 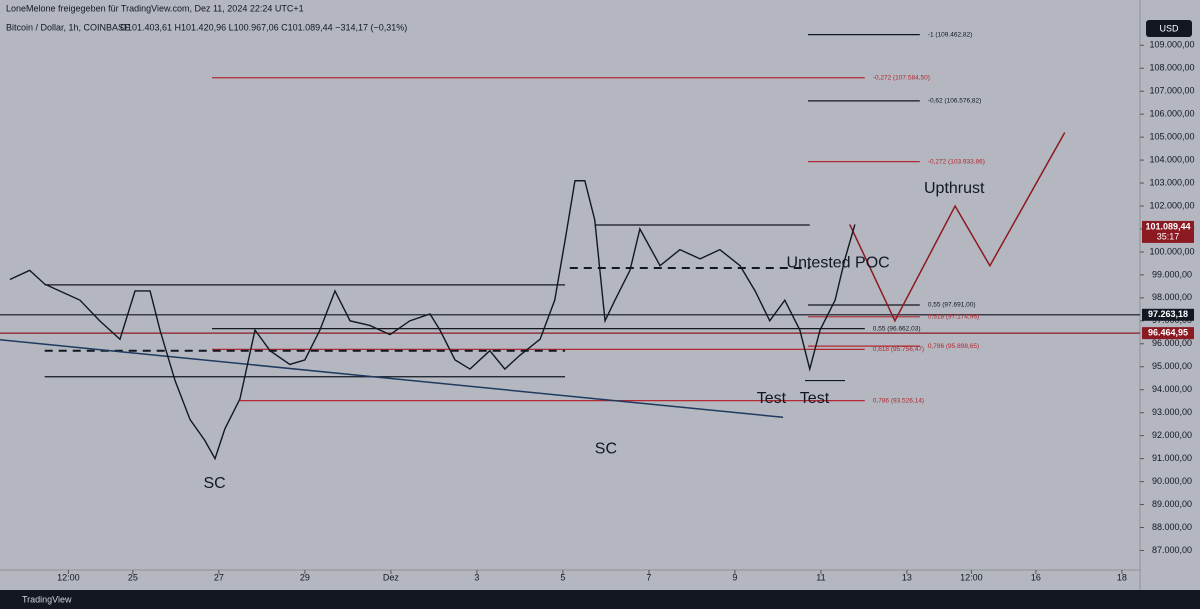 What do you see at coordinates (1171, 251) in the screenshot?
I see `y-tick-label: 100.000,00` at bounding box center [1171, 251].